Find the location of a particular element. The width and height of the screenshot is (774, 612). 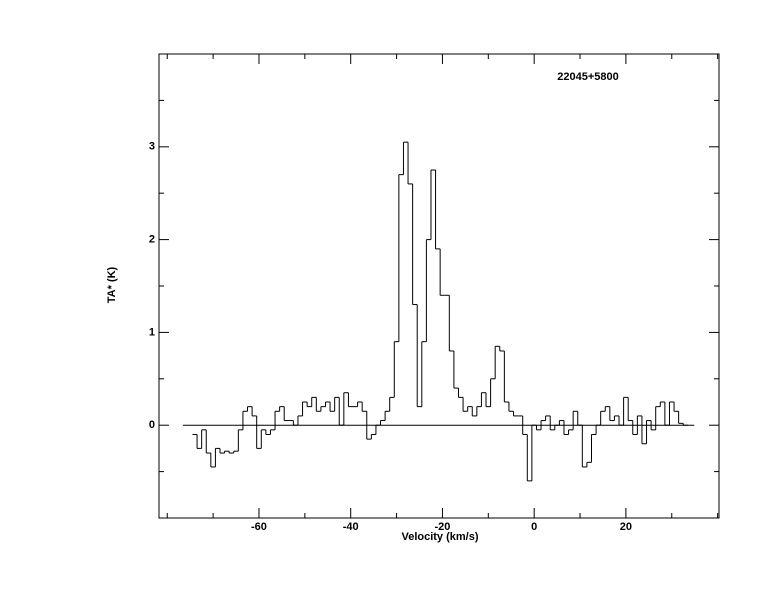

annotation: 22045+5800 is located at coordinates (587, 77).